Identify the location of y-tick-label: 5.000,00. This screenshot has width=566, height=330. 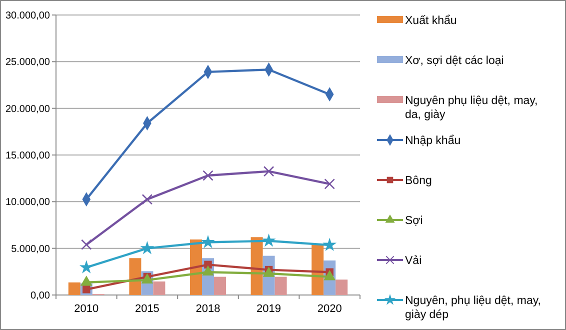
(30, 249).